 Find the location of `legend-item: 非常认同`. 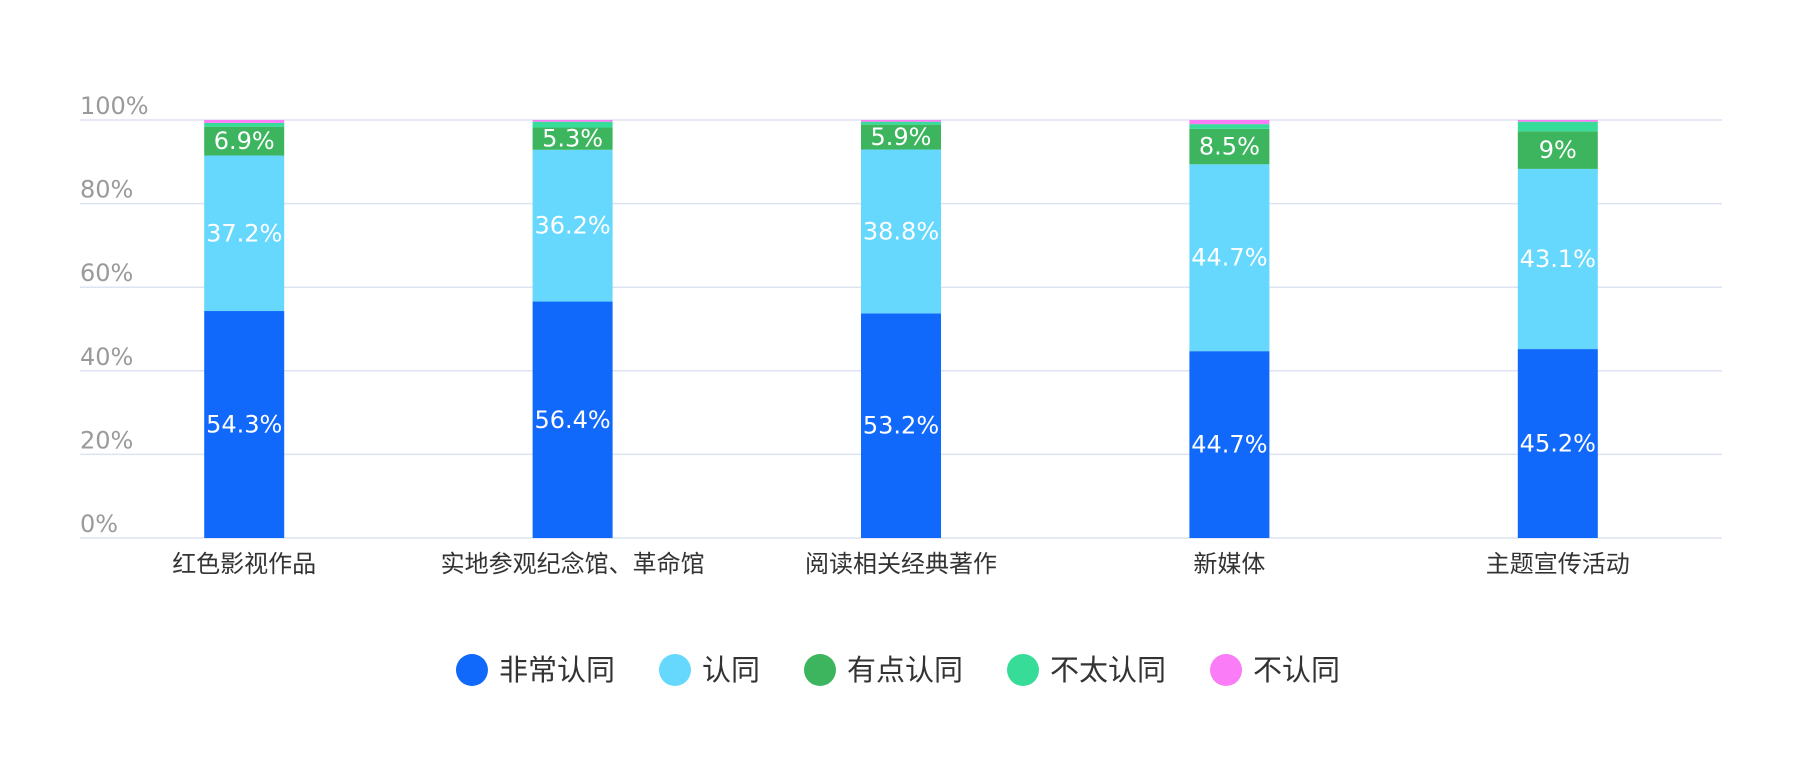

legend-item: 非常认同 is located at coordinates (535, 670).